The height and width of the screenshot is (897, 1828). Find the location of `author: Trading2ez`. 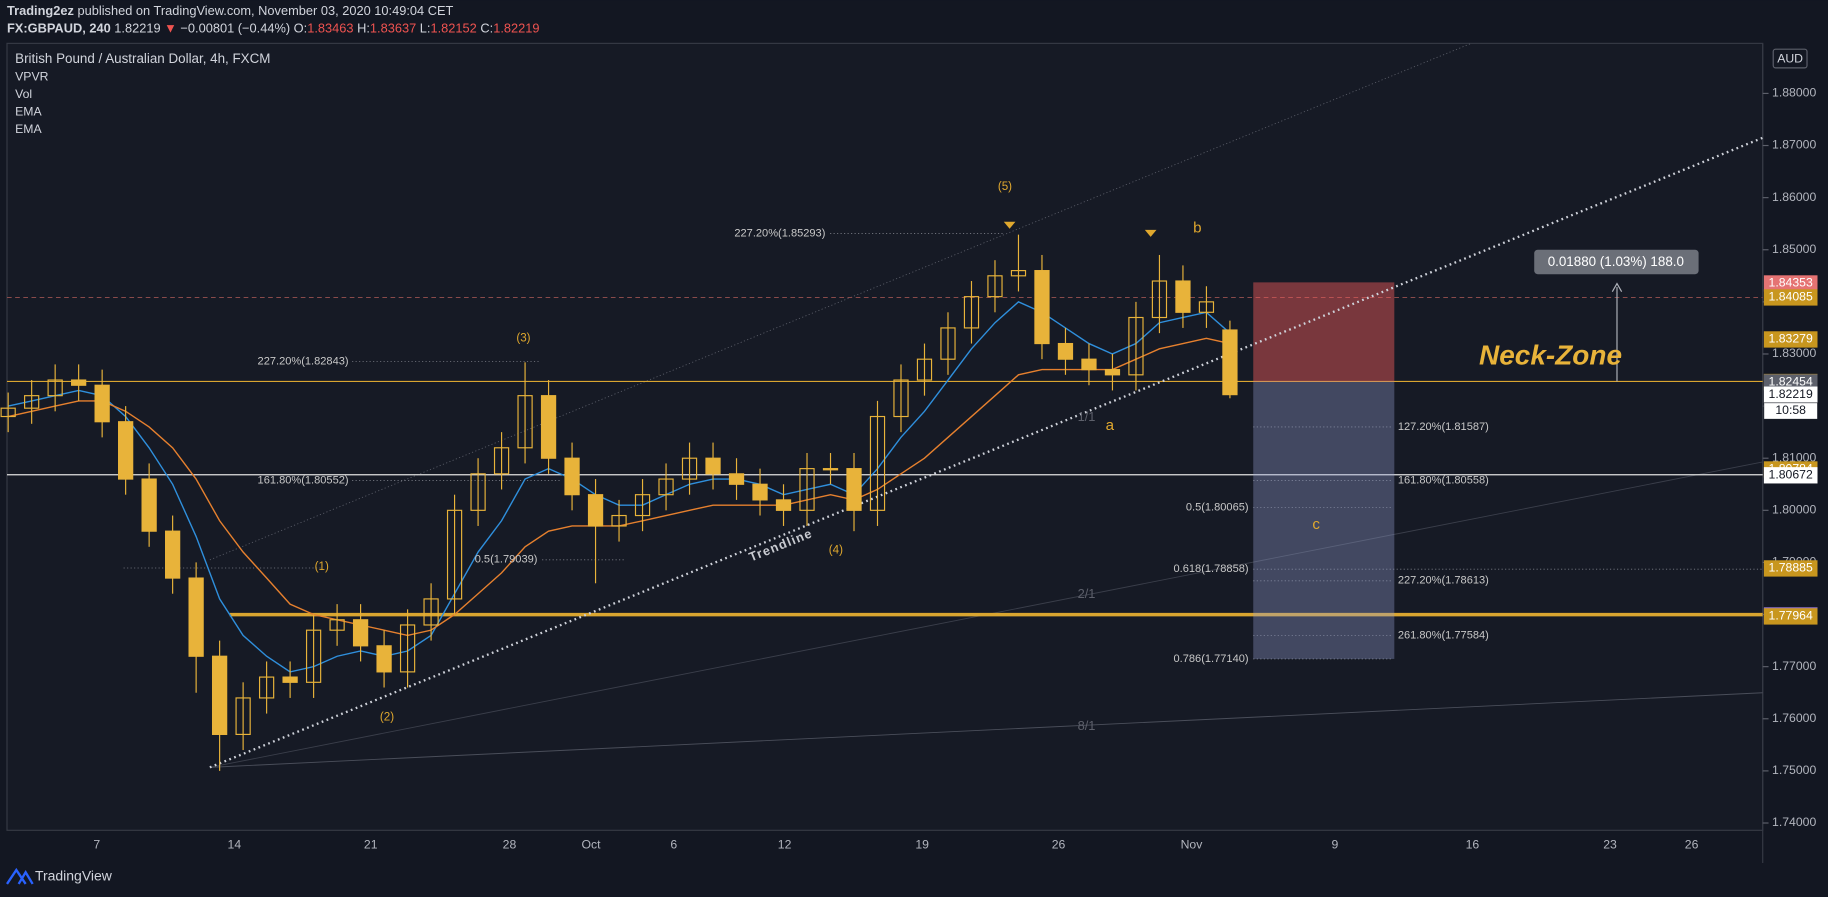

author: Trading2ez is located at coordinates (40, 10).